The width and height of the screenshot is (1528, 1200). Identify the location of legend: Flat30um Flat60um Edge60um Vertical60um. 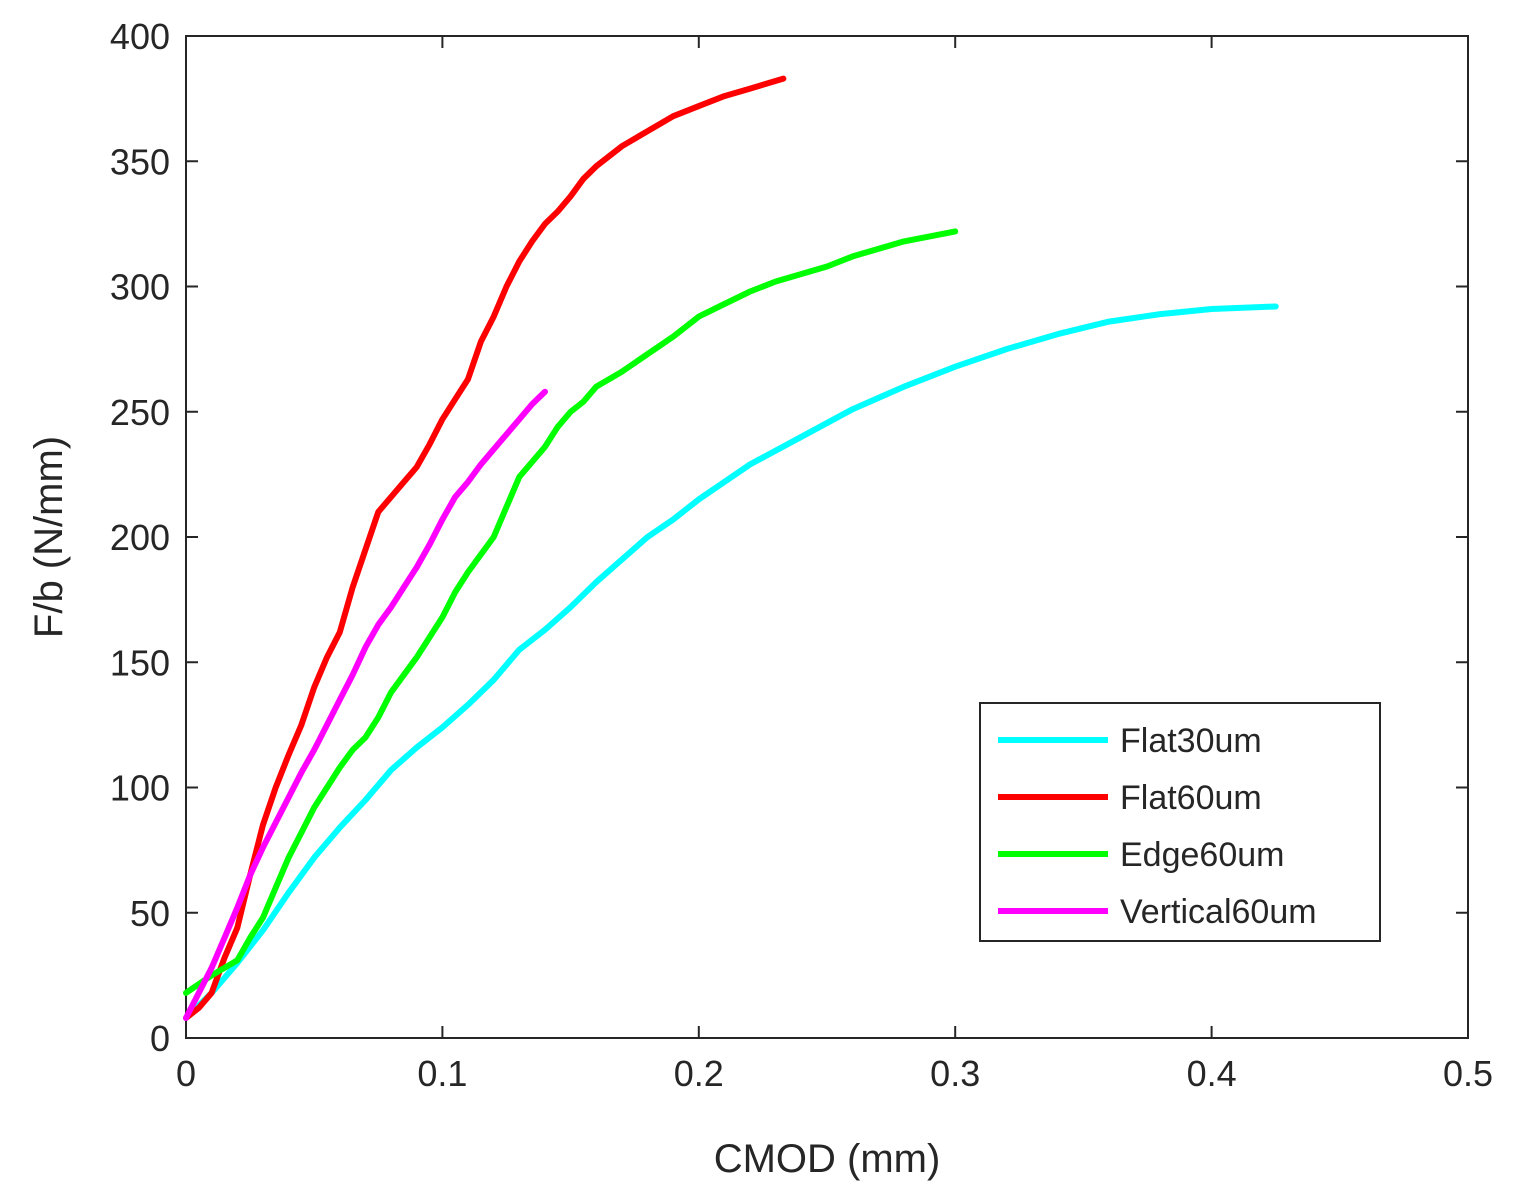
(1180, 822).